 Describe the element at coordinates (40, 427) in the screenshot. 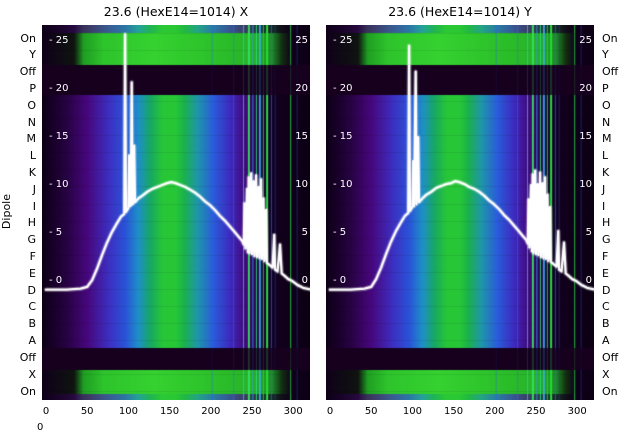

I see `origin-label: 0` at that location.